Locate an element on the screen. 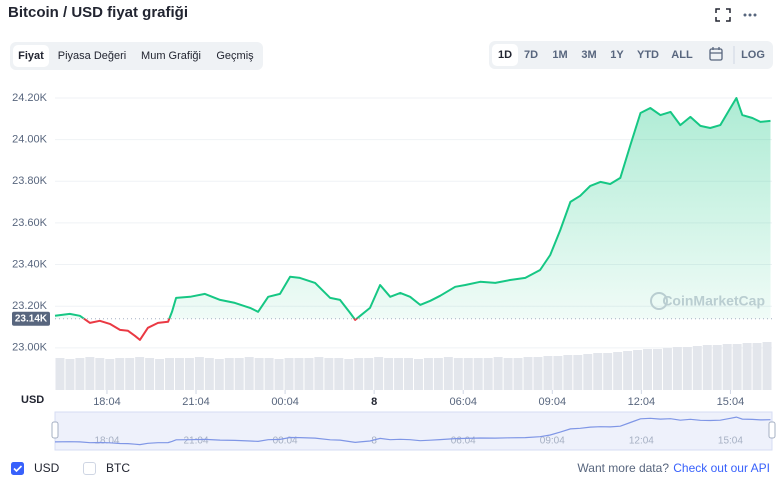 This screenshot has height=485, width=780. reference-label: 23.14K is located at coordinates (31, 318).